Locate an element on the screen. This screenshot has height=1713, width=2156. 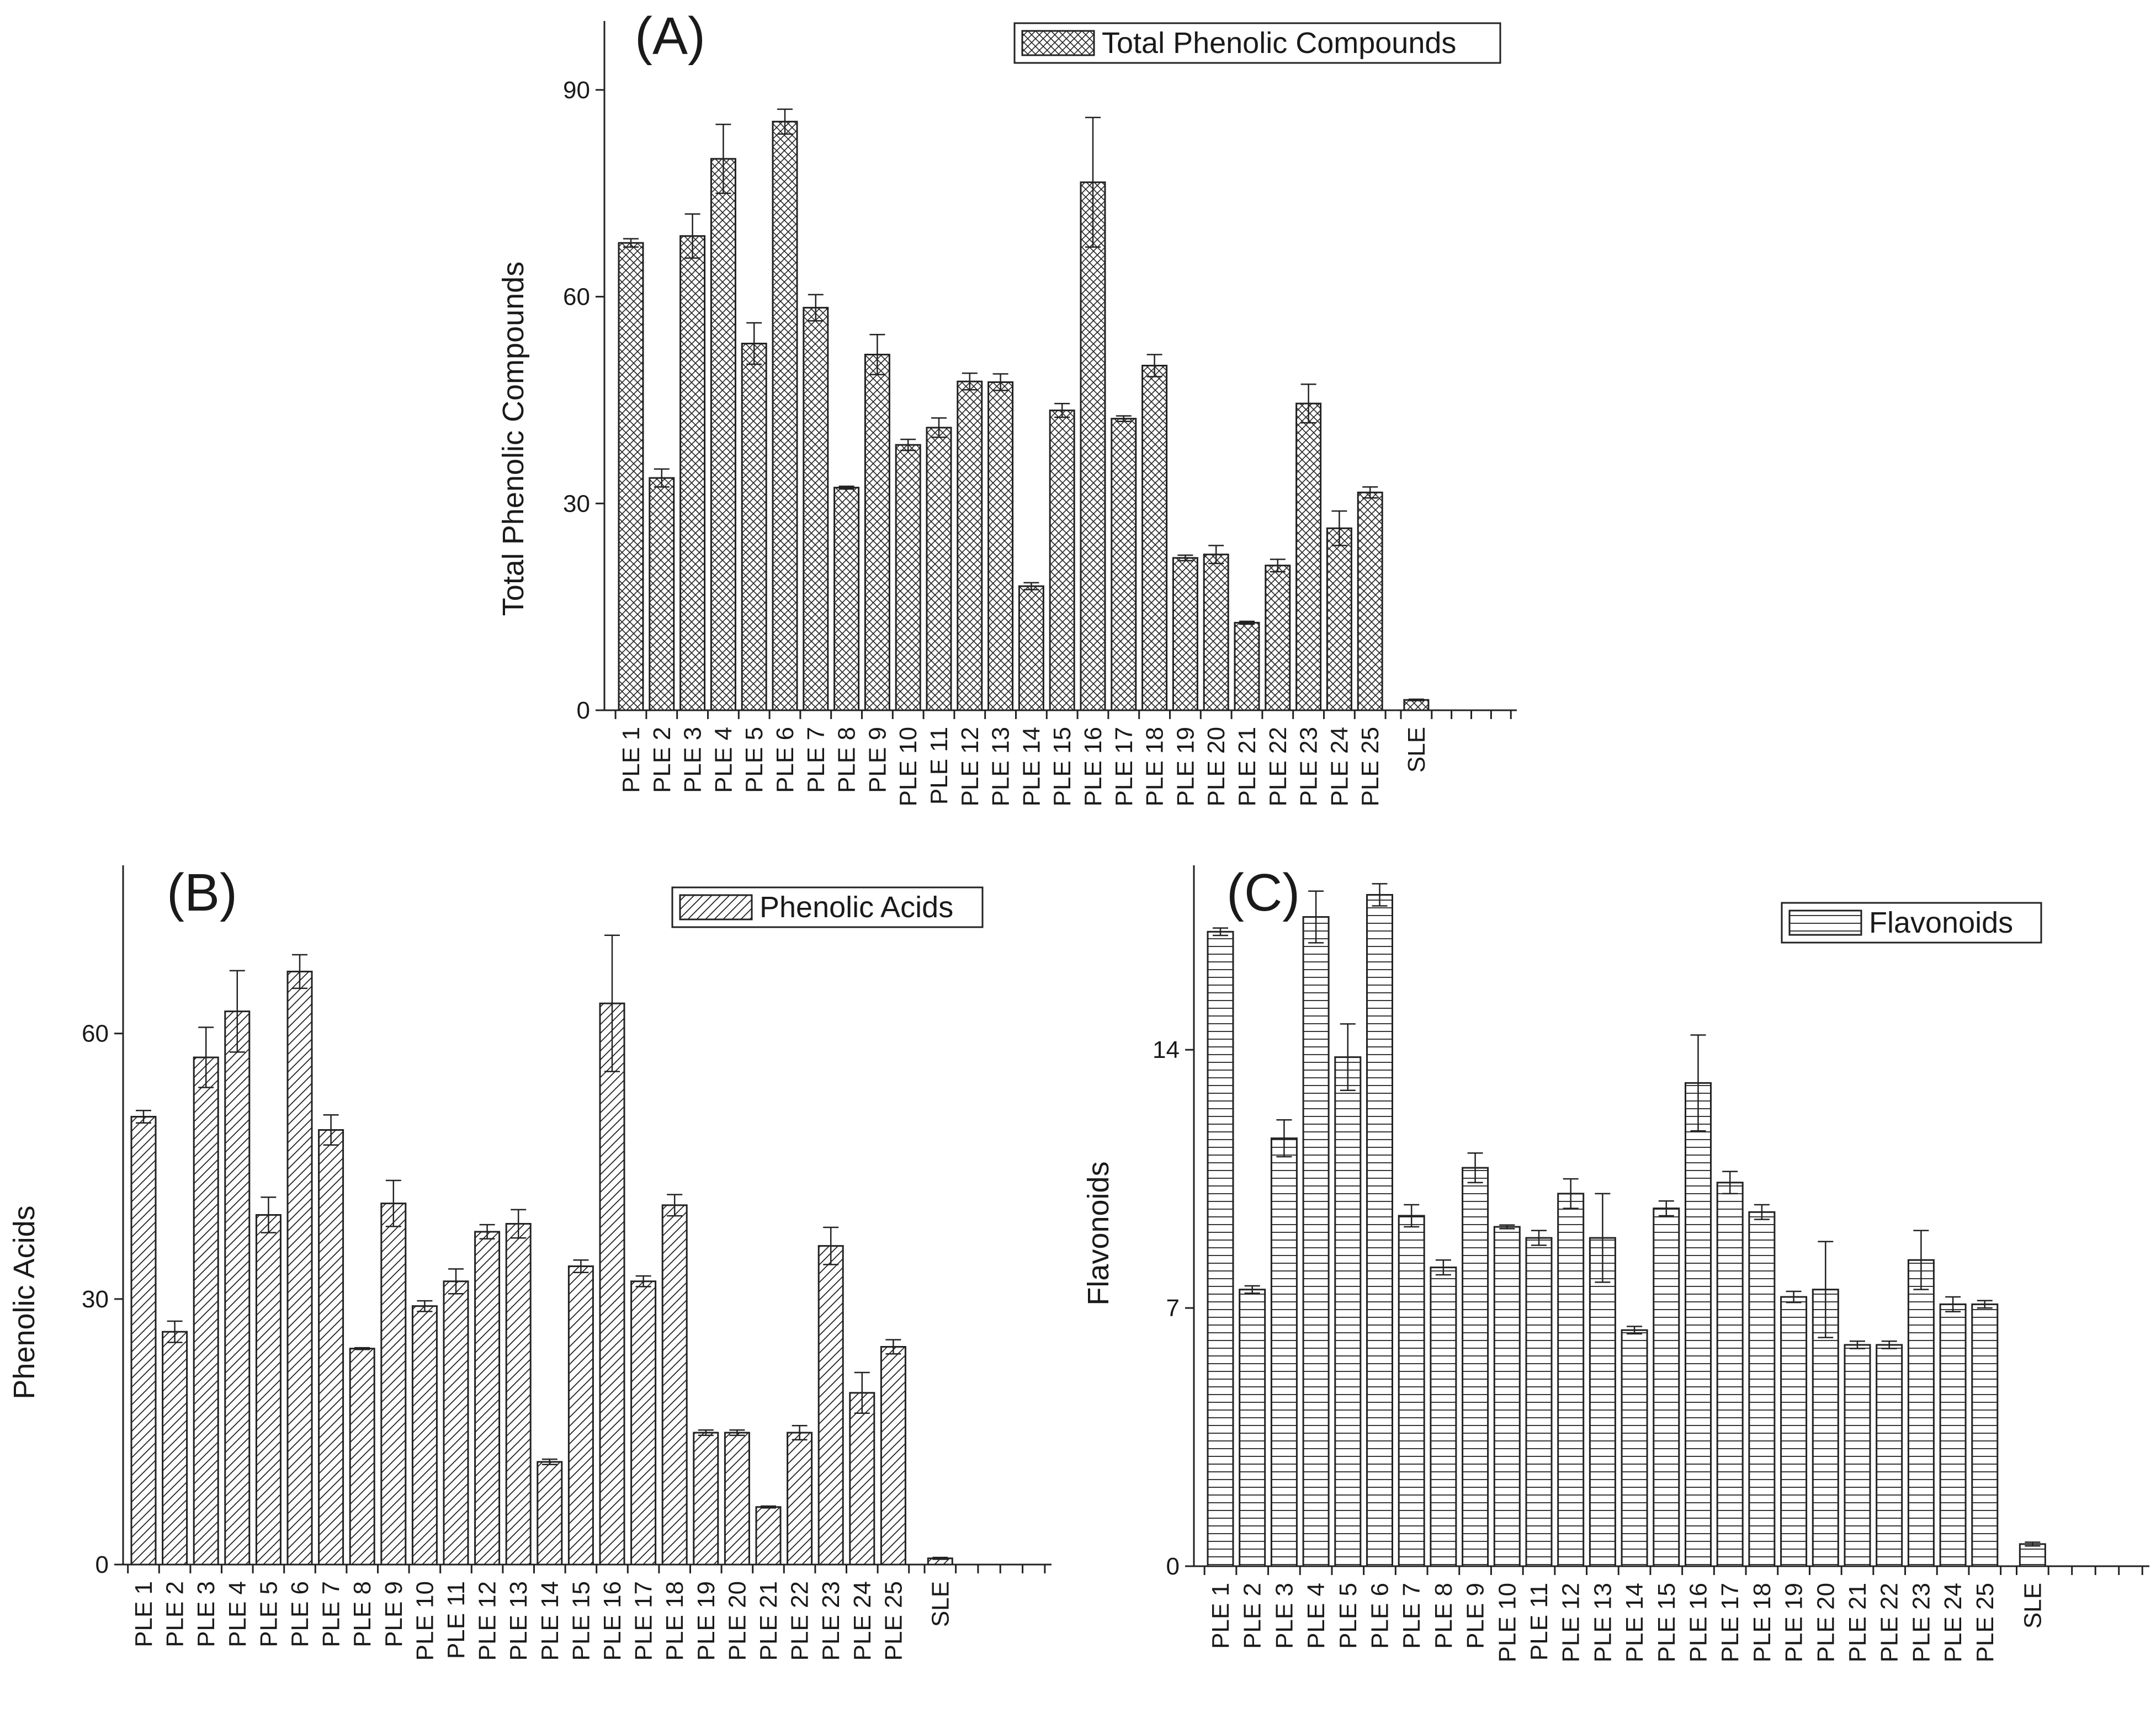
x-tick-label-a-22: PLE 22 is located at coordinates (1278, 766).